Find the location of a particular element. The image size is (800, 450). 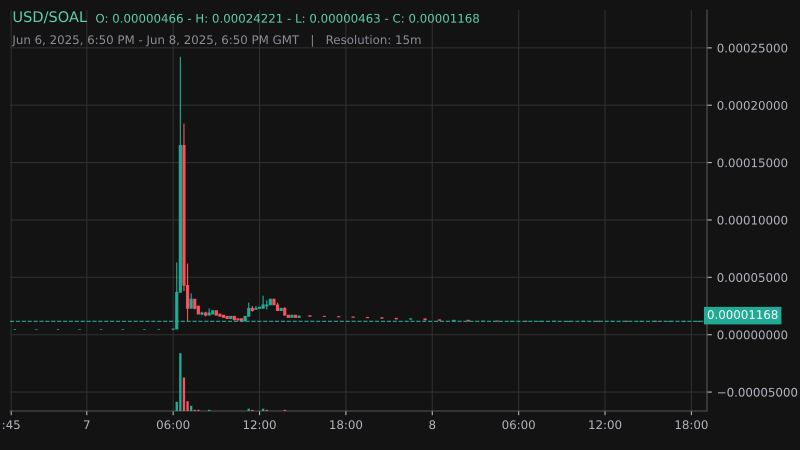

y-tick-label: 0.00025000 is located at coordinates (753, 48).